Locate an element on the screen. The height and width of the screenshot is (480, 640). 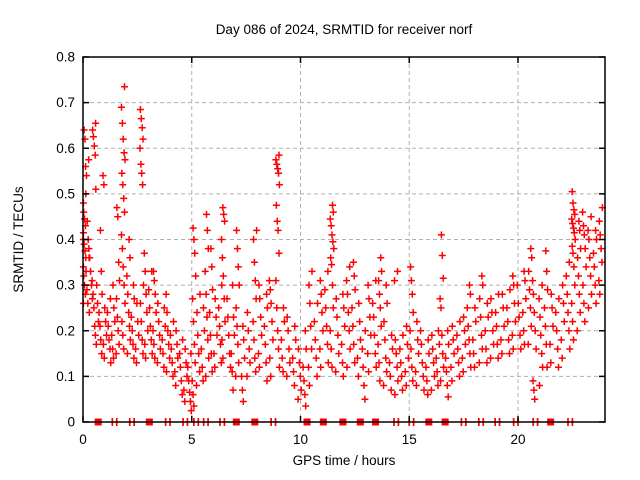
svg-text: 0.5 is located at coordinates (65, 193).